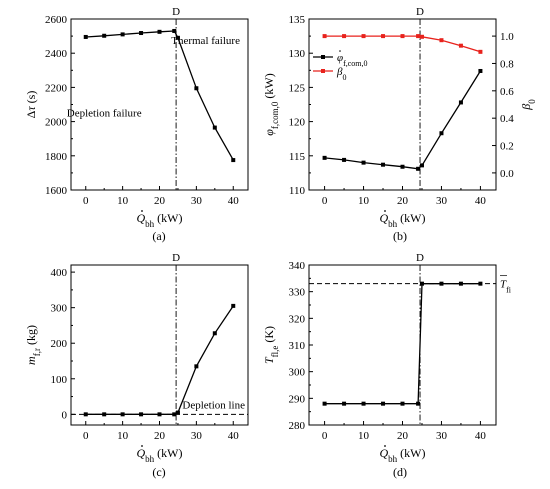 The image size is (550, 489). Describe the element at coordinates (31, 114) in the screenshot. I see `yl-part: Δ` at that location.